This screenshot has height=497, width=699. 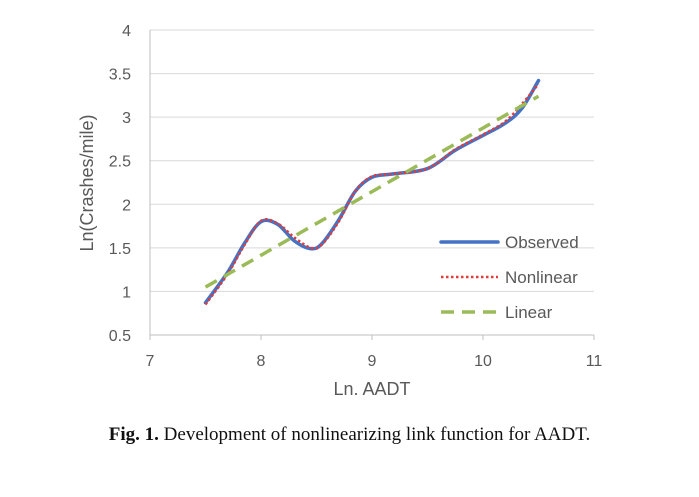 I want to click on x-tick-label: 10, so click(x=483, y=361).